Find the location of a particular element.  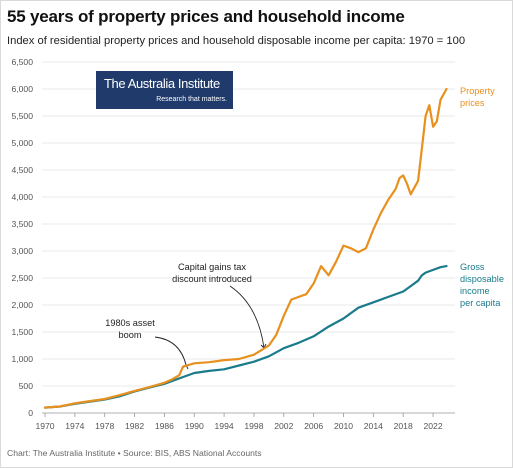

annotation-boom-line-1: 1980s asset is located at coordinates (130, 323).